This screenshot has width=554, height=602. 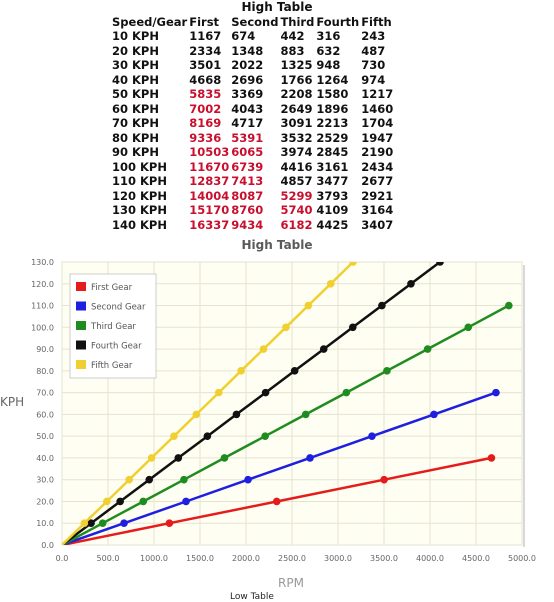 What do you see at coordinates (45, 371) in the screenshot?
I see `y-tick-label: 80.0` at bounding box center [45, 371].